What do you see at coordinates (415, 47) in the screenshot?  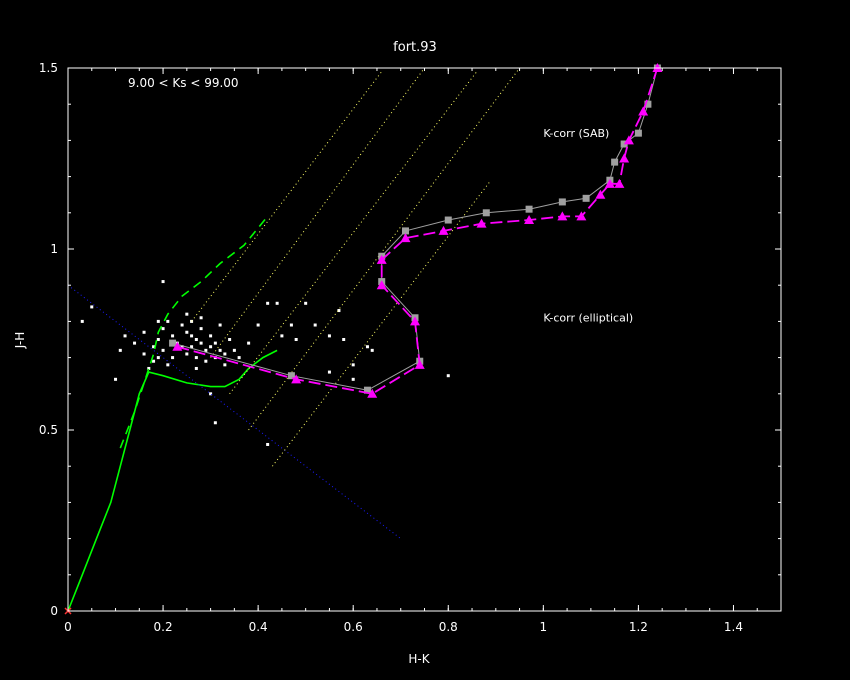 I see `chart-title: fort.93` at bounding box center [415, 47].